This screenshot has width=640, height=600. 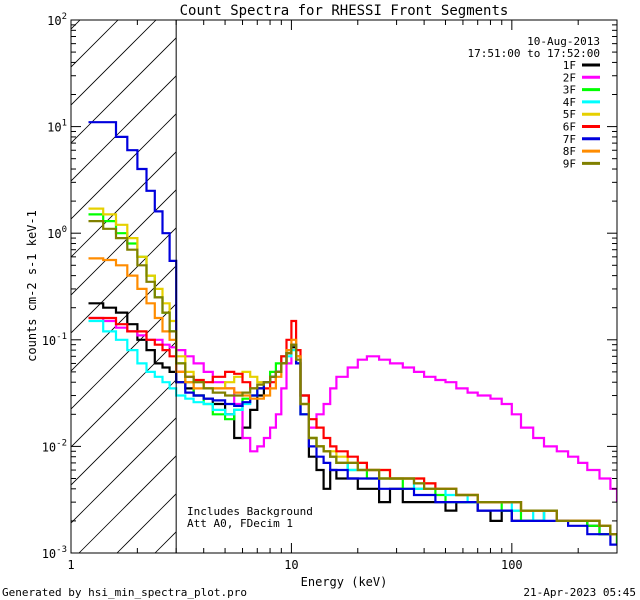 What do you see at coordinates (579, 592) in the screenshot?
I see `timestamp-text: 21-Apr-2023 05:45` at bounding box center [579, 592].